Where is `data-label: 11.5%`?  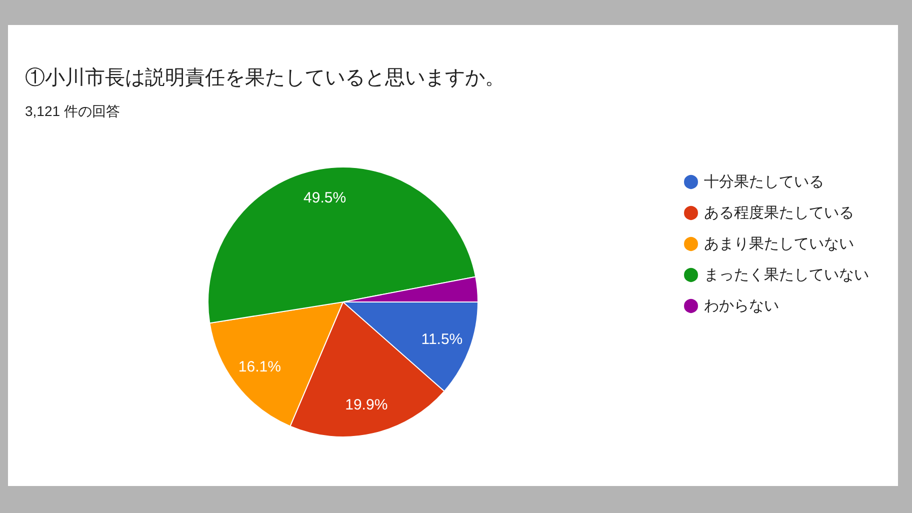 data-label: 11.5% is located at coordinates (442, 339).